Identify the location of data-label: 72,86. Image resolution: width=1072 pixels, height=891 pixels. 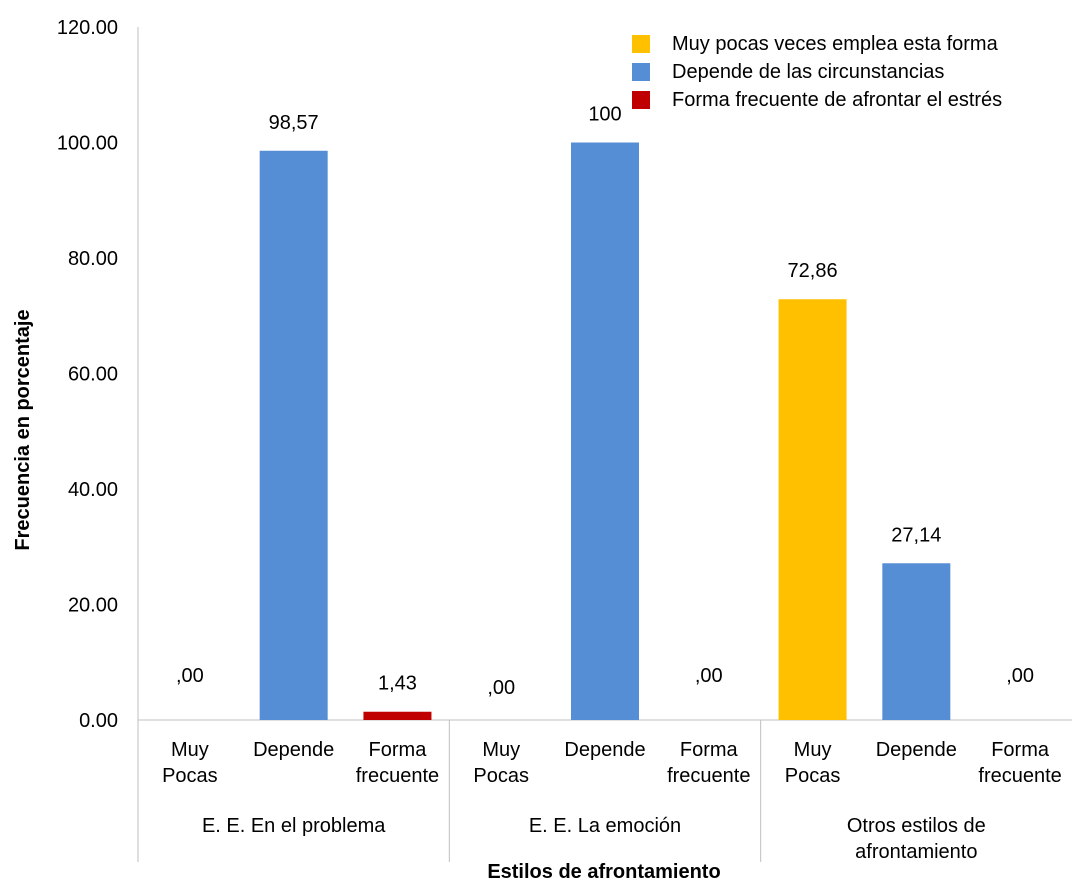
(813, 271).